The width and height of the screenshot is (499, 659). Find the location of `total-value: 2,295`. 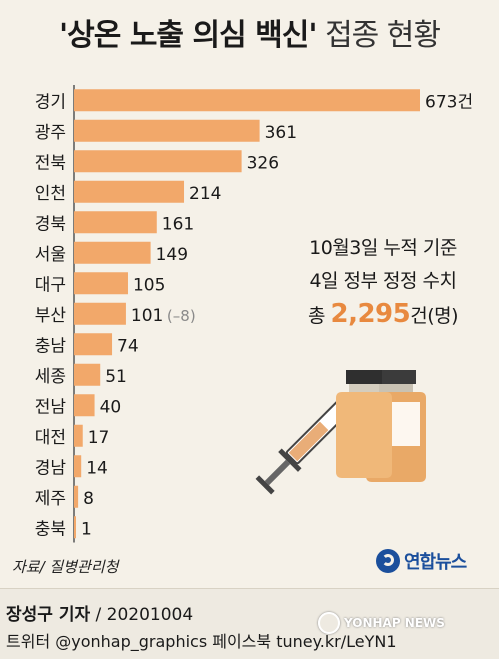

total-value: 2,295 is located at coordinates (370, 314).